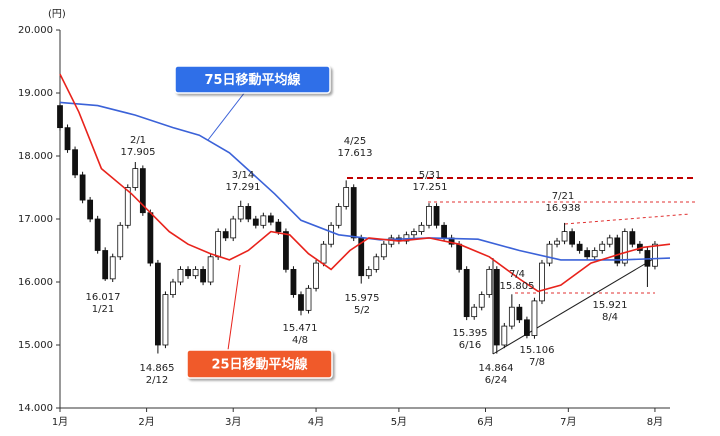  Describe the element at coordinates (138, 140) in the screenshot. I see `annotation-date: 2/1` at that location.